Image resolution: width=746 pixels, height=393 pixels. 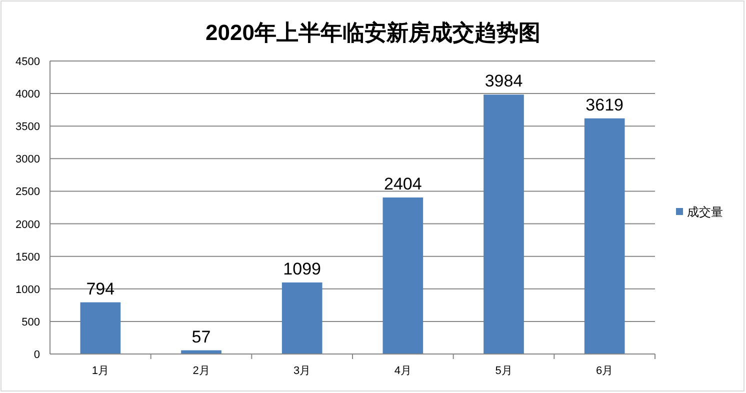 What do you see at coordinates (100, 288) in the screenshot?
I see `data-label: 794` at bounding box center [100, 288].